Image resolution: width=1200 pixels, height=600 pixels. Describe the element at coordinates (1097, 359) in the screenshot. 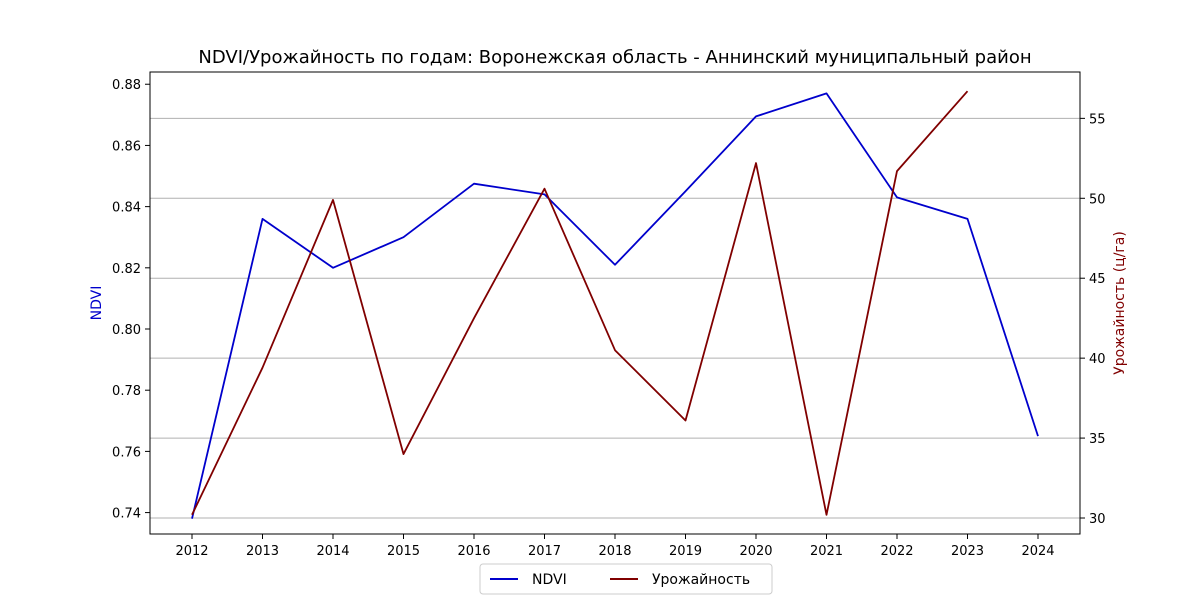

I see `y-right-tick-label-2: 40` at that location.